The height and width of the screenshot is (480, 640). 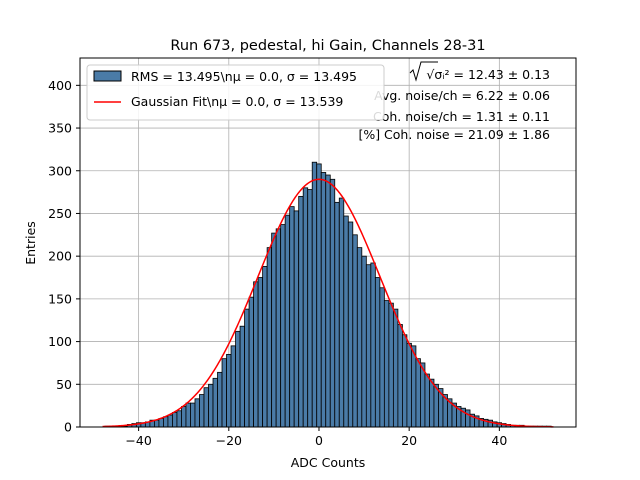 What do you see at coordinates (64, 384) in the screenshot?
I see `y-tick-label: 50` at bounding box center [64, 384].